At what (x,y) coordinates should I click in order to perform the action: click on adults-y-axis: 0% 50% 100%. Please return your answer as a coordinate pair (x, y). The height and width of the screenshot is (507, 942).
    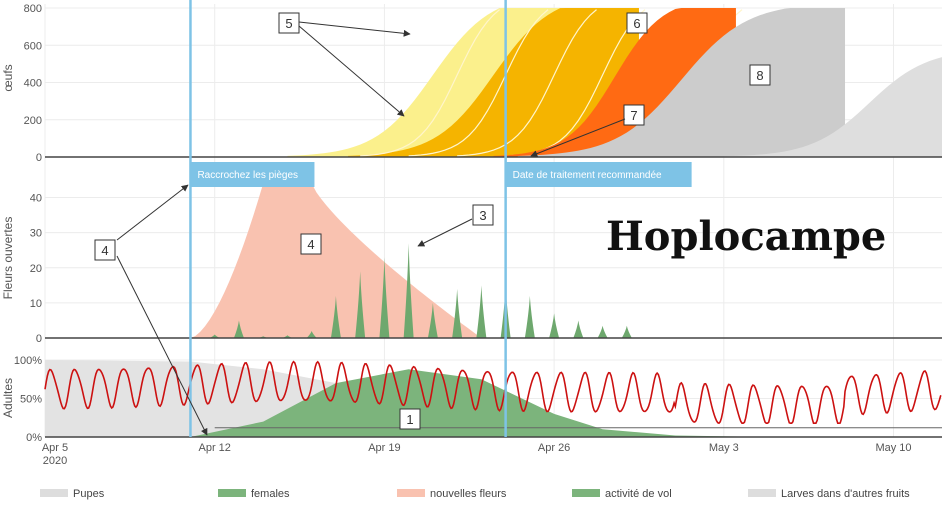
    Looking at the image, I should click on (28, 399).